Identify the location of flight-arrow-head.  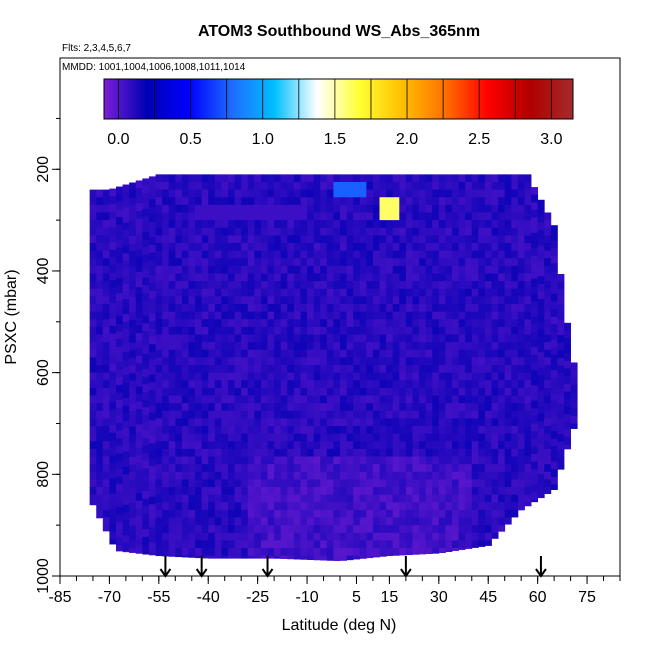
(267, 573).